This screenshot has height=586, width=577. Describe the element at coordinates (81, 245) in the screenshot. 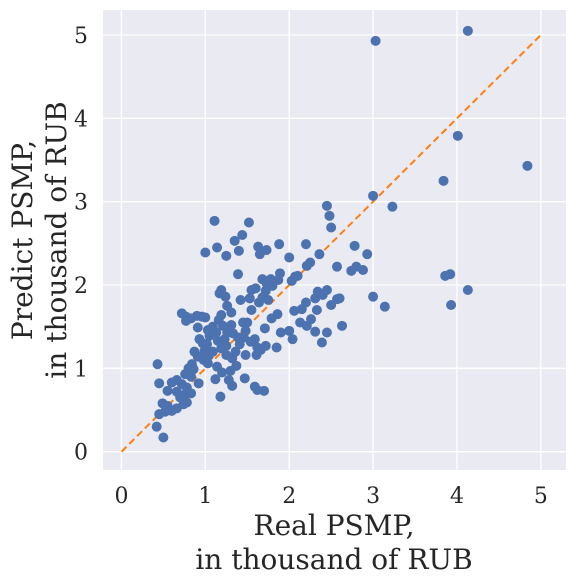

I see `y-tick-labels: 0 1 2 3 4 5` at that location.